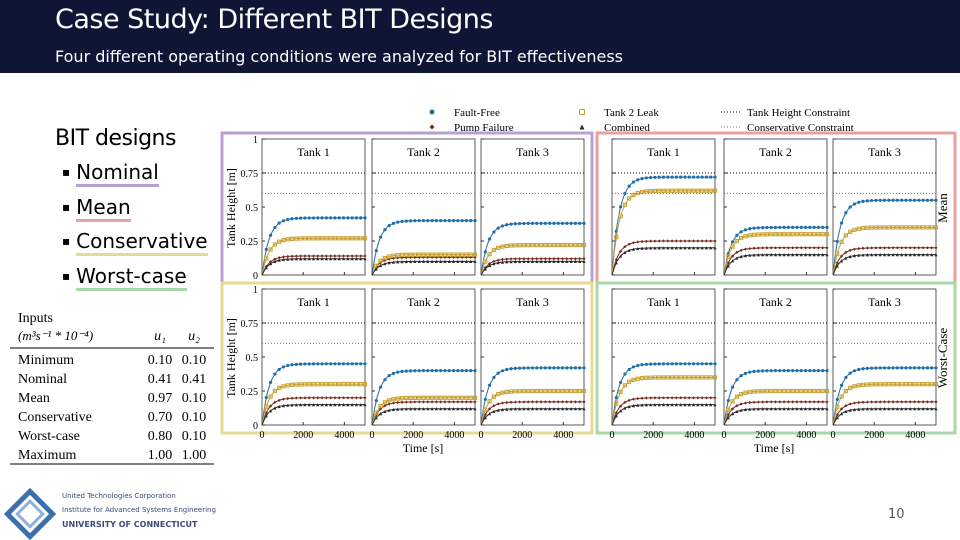 Image resolution: width=960 pixels, height=540 pixels. What do you see at coordinates (194, 455) in the screenshot?
I see `table-cell: 1.00` at bounding box center [194, 455].